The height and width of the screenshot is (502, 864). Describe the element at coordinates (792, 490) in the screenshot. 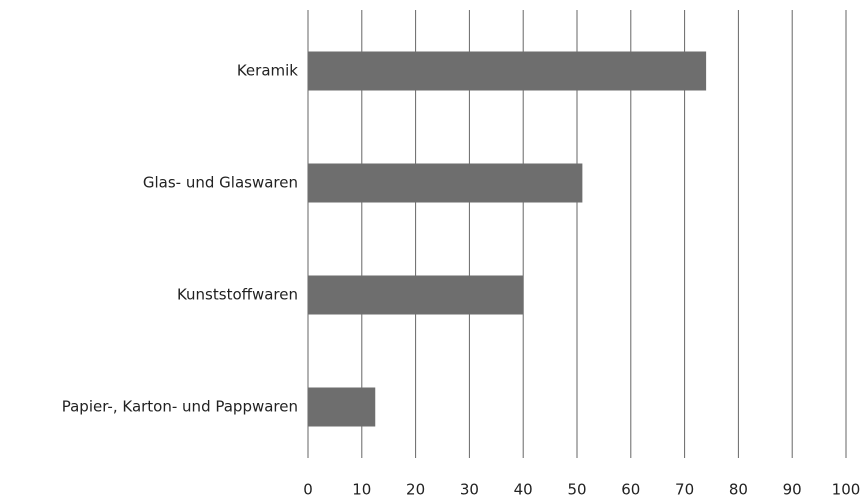

I see `x-tick-label: 90` at that location.